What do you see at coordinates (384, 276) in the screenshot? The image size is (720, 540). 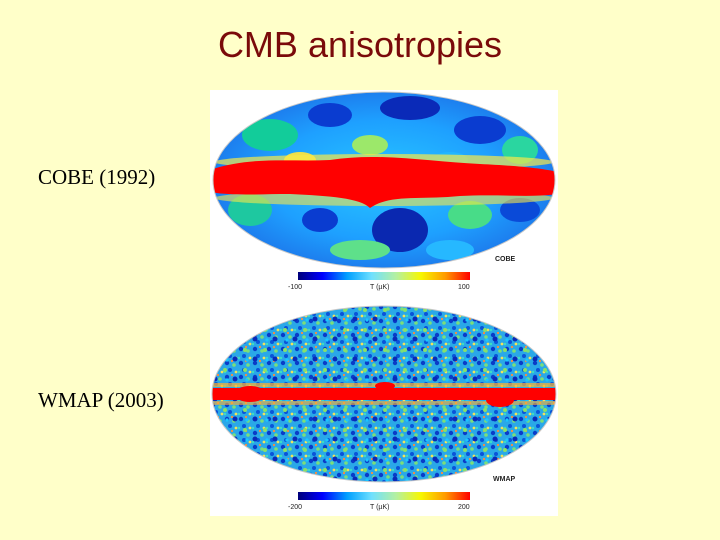 I see `cobe-colorbar` at bounding box center [384, 276].